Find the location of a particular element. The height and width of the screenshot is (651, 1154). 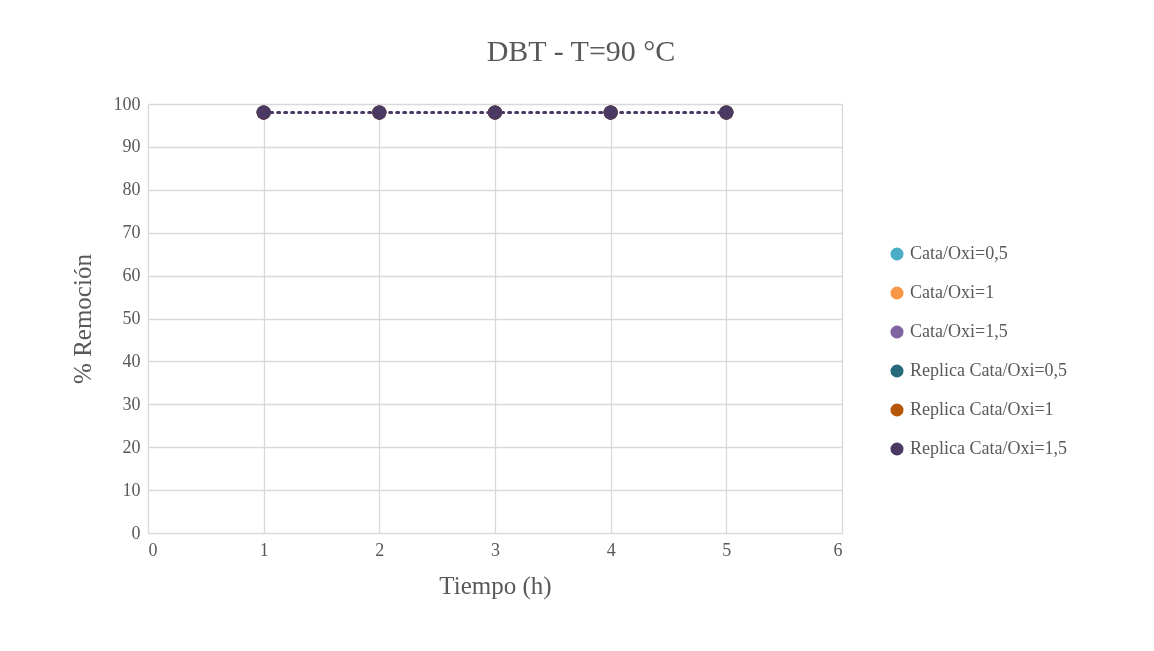

x-tick-label: 5 is located at coordinates (727, 549).